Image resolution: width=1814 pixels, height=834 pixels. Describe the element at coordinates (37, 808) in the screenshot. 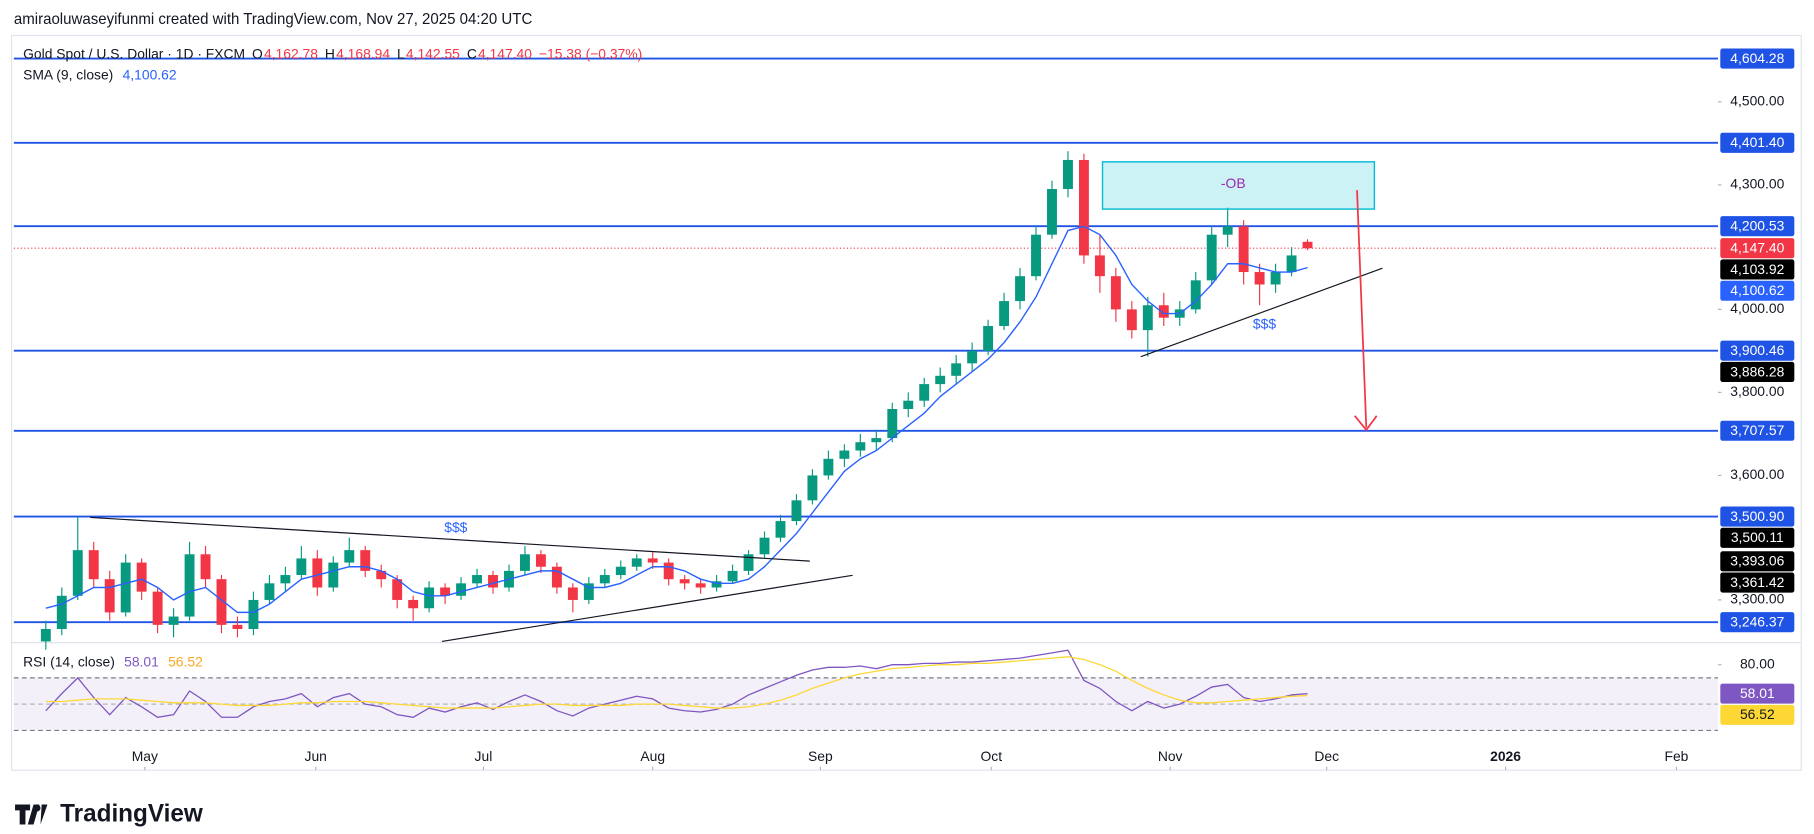

I see `logo-dot` at that location.